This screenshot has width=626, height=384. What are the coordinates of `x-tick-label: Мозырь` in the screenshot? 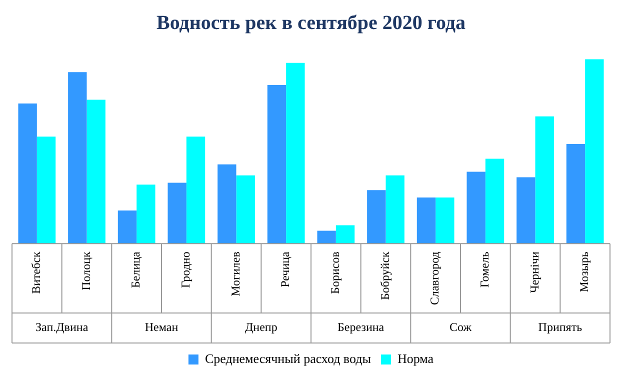 It's located at (584, 271).